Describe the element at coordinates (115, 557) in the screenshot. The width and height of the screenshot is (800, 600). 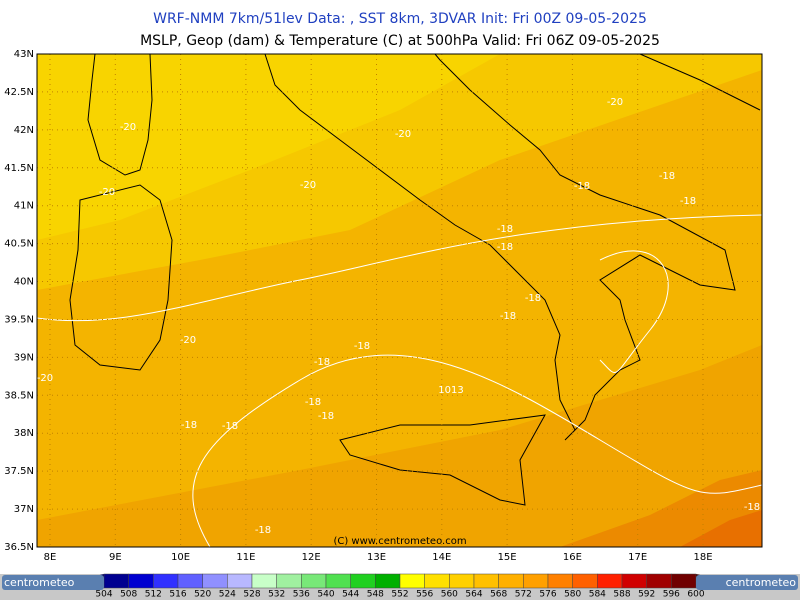
I see `lon-label: 9E` at that location.